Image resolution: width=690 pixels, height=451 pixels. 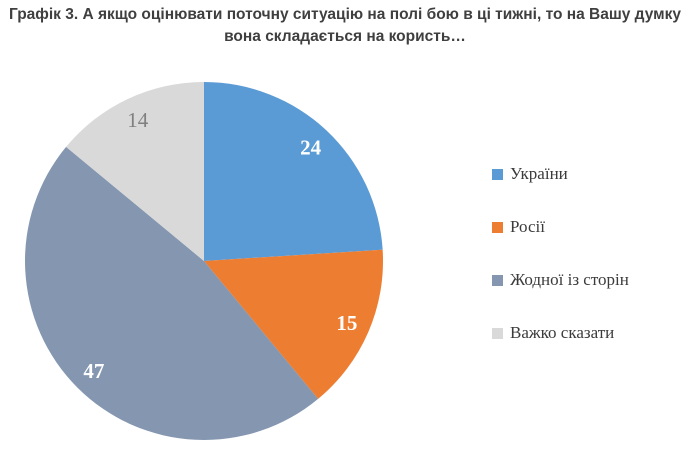 What do you see at coordinates (539, 173) in the screenshot?
I see `legend-label-ukraine: України` at bounding box center [539, 173].